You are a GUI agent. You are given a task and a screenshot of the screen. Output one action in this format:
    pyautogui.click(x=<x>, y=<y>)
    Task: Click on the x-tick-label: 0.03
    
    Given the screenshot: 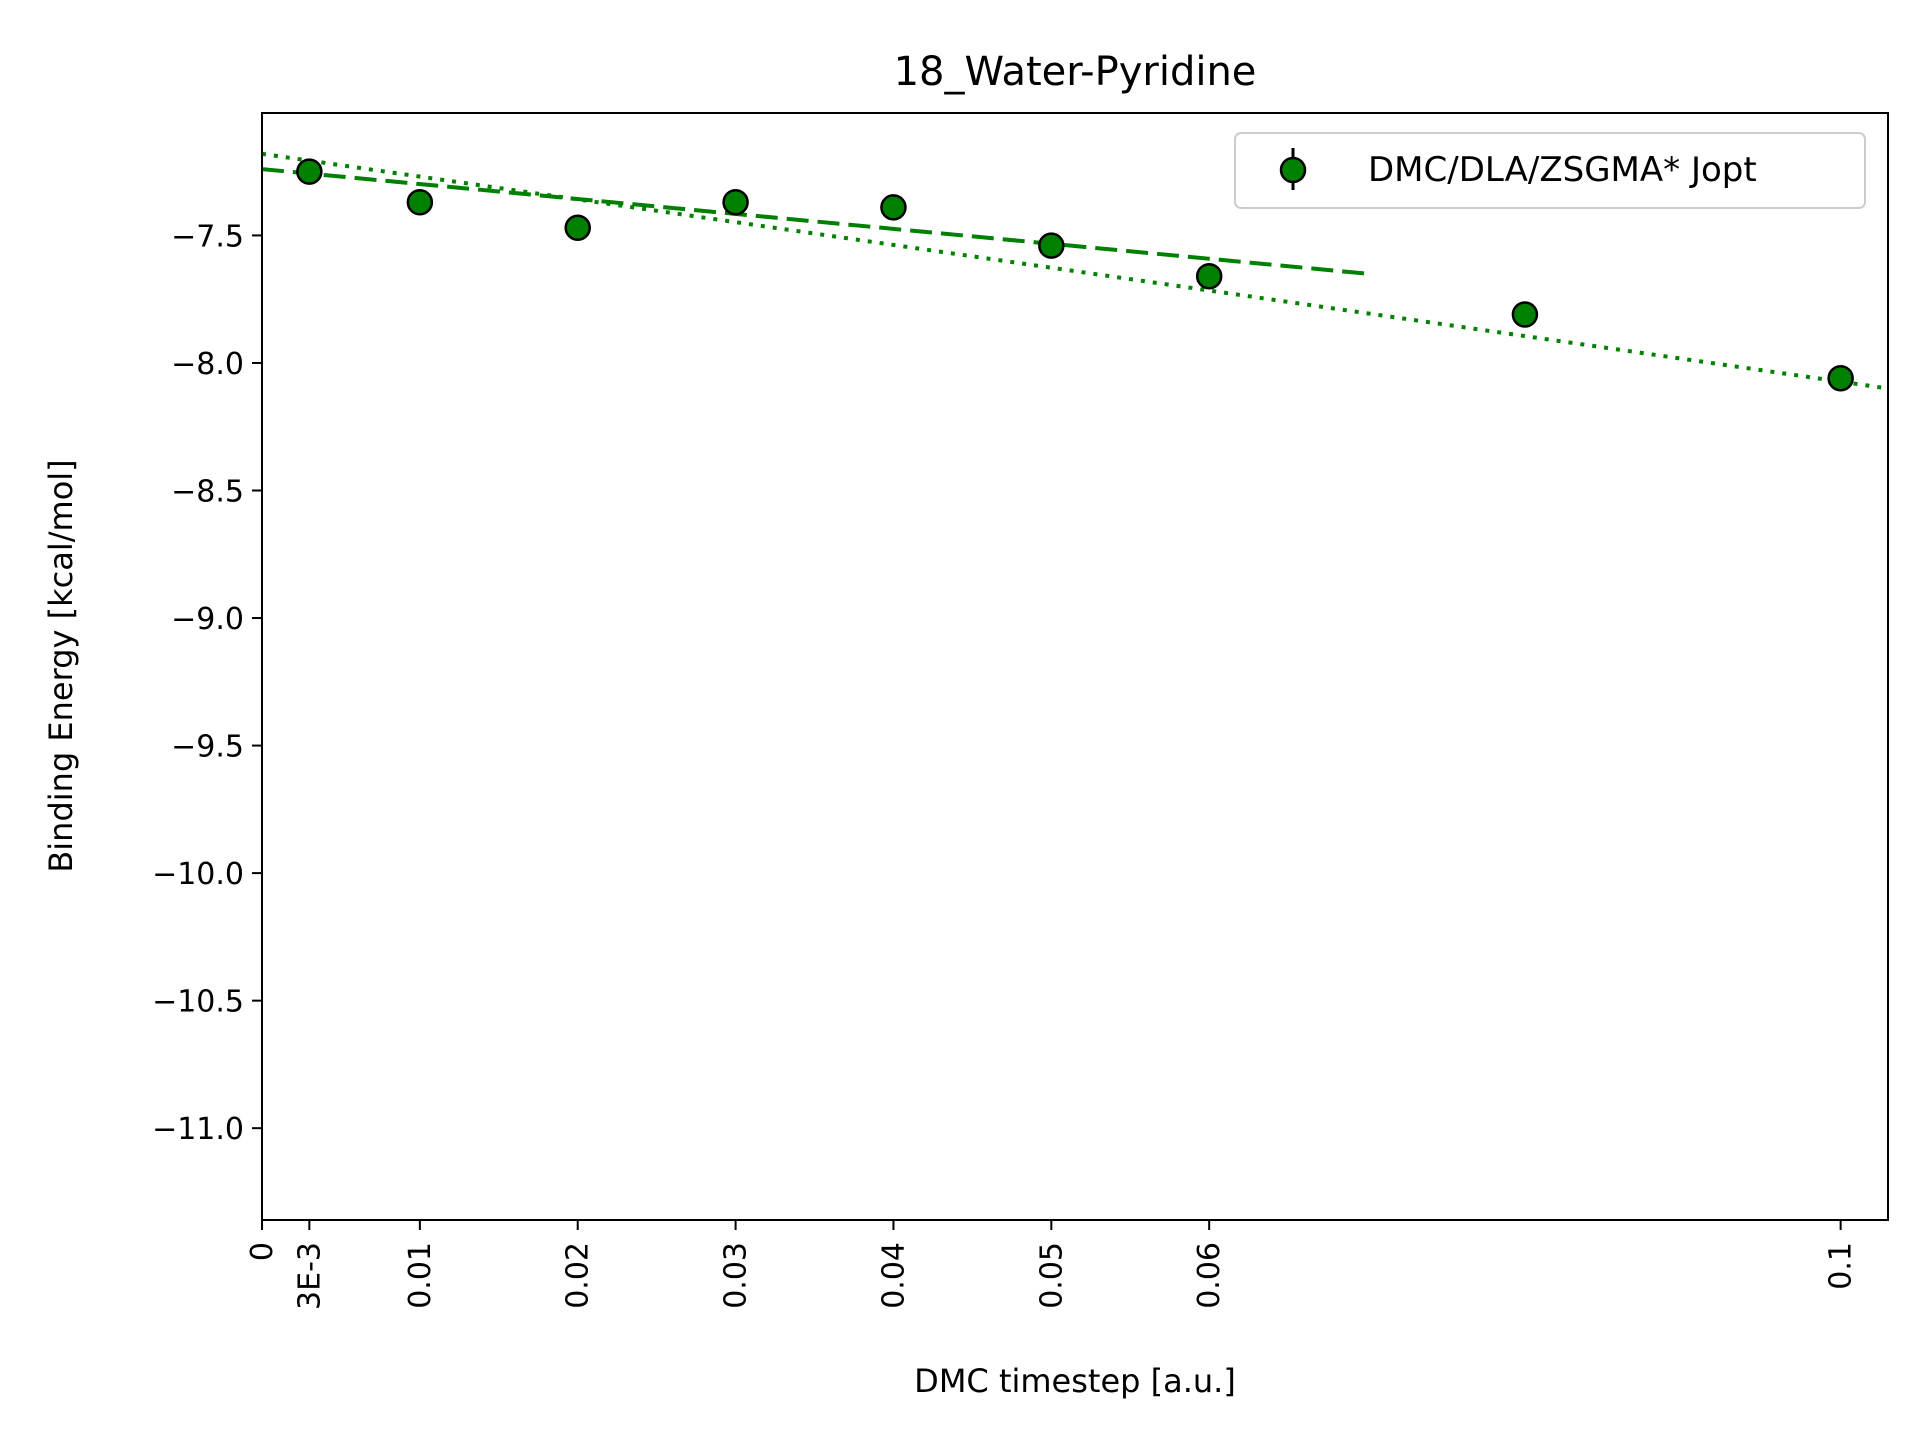 What is the action you would take?
    pyautogui.click(x=736, y=1275)
    